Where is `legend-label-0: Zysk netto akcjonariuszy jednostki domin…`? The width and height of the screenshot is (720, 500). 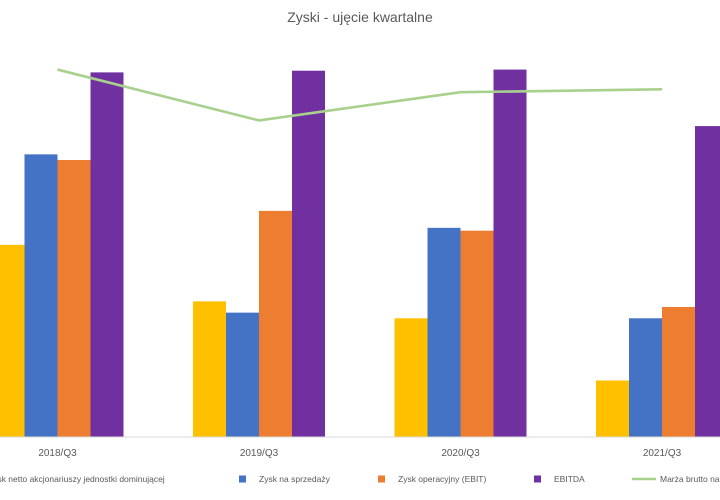 legend-label-0: Zysk netto akcjonariuszy jednostki domin… is located at coordinates (82, 479).